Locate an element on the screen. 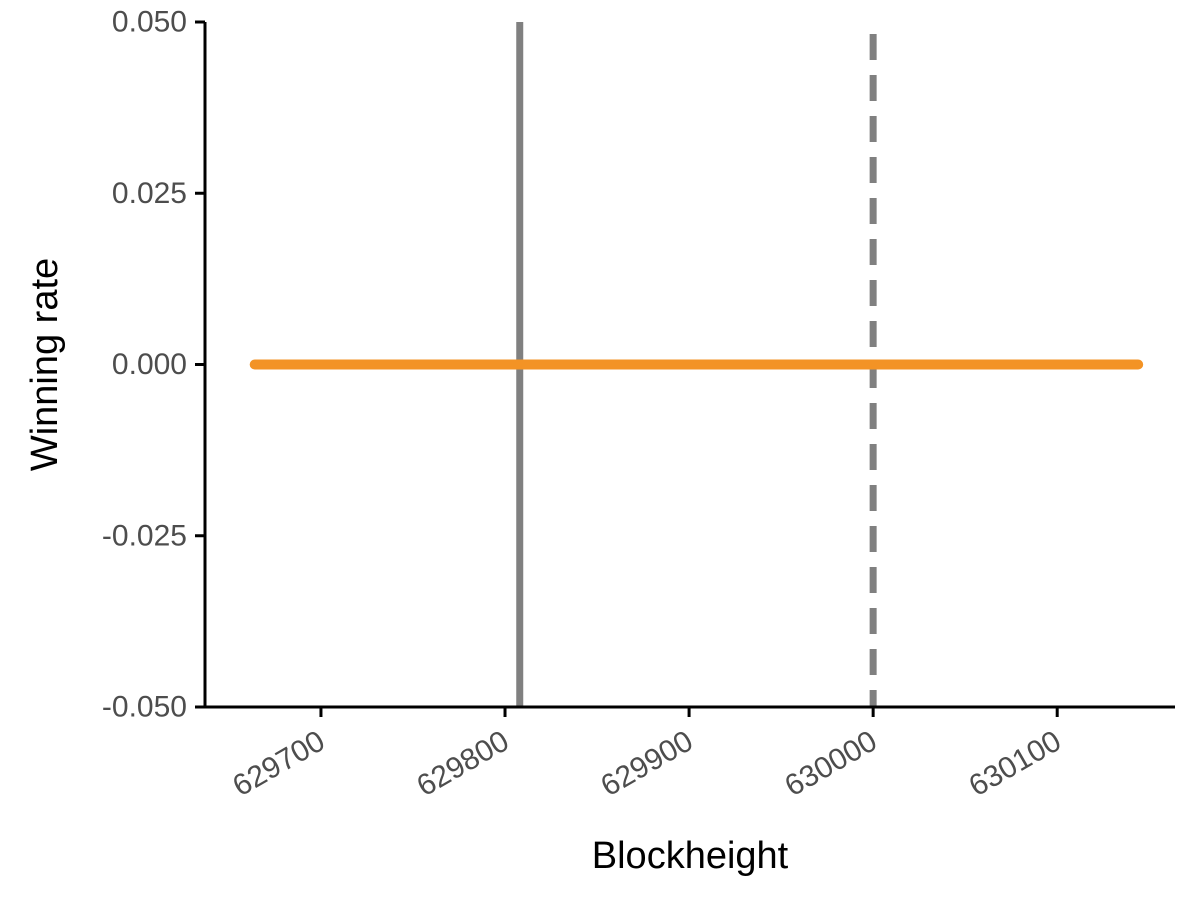 Image resolution: width=1200 pixels, height=900 pixels. y-tick-label: -0.025 is located at coordinates (144, 535).